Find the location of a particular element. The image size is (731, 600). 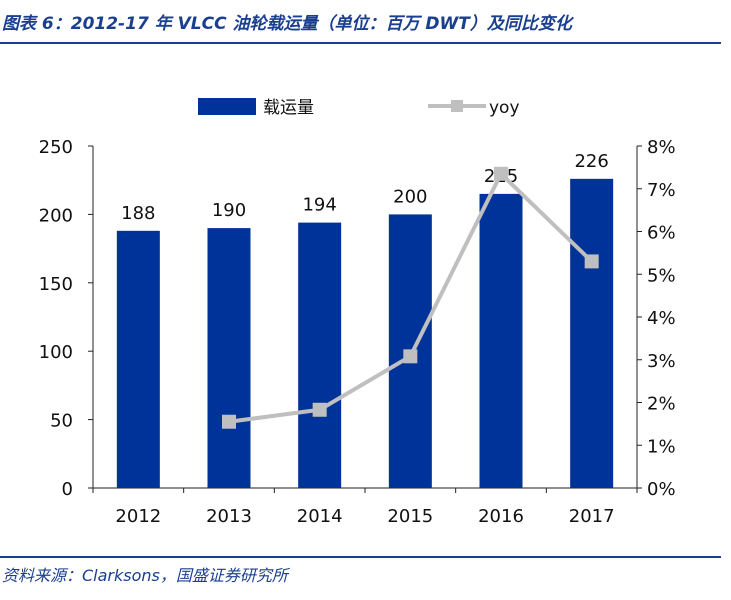

y-left-tick-label: 0 is located at coordinates (67, 489).